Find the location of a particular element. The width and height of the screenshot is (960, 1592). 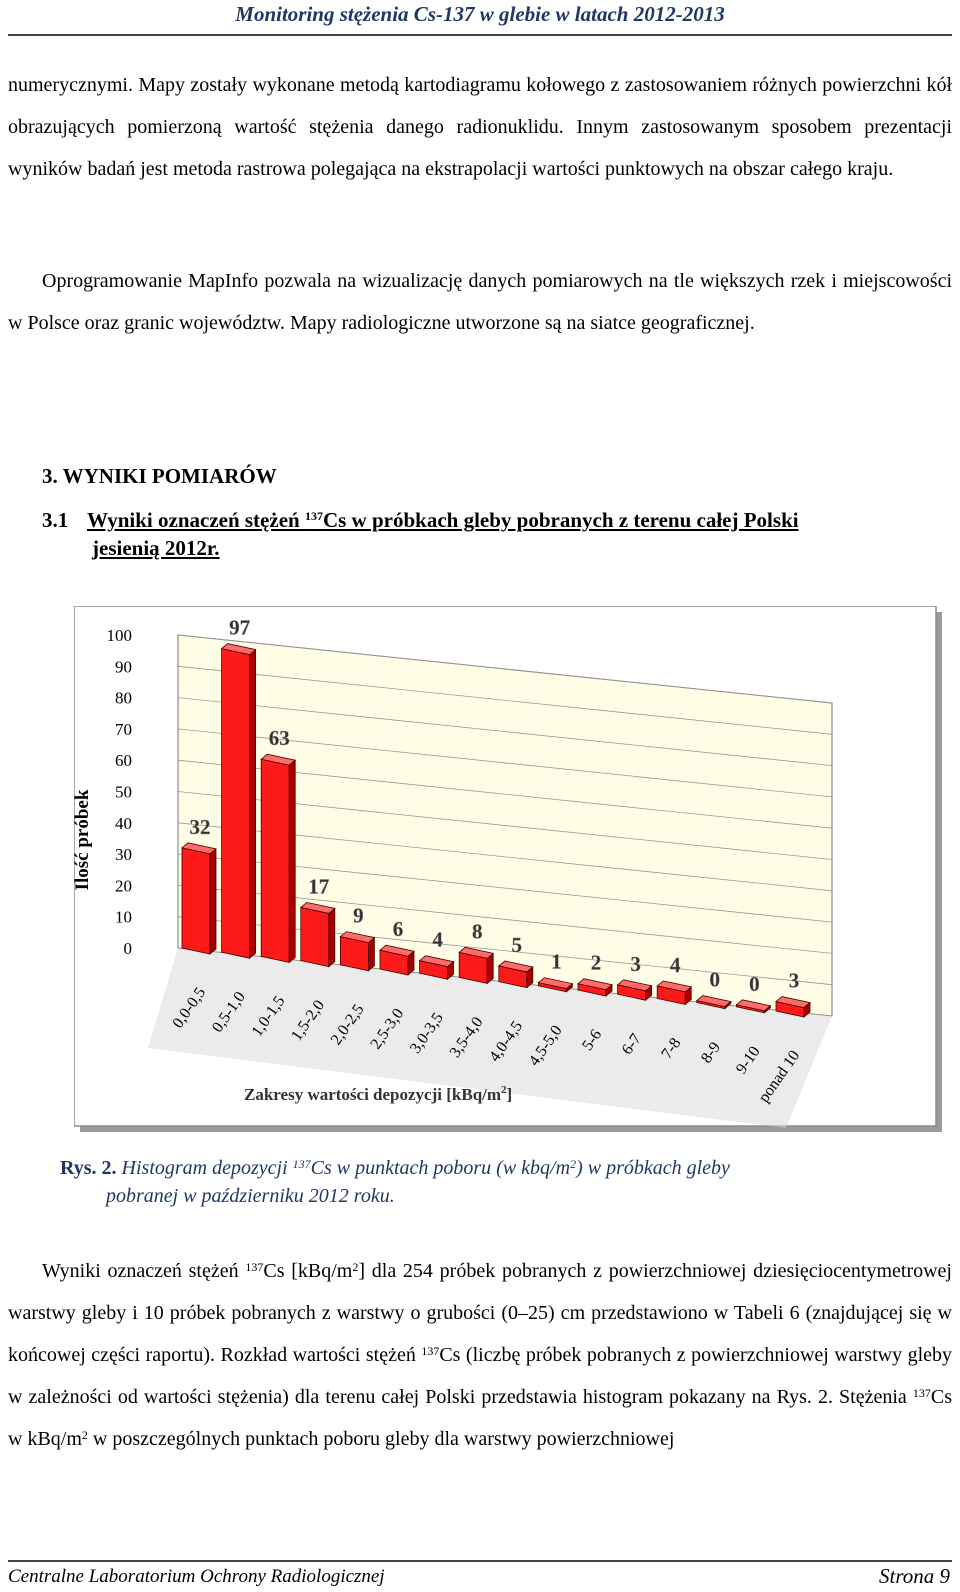

results-sup1: 137 is located at coordinates (254, 1267).